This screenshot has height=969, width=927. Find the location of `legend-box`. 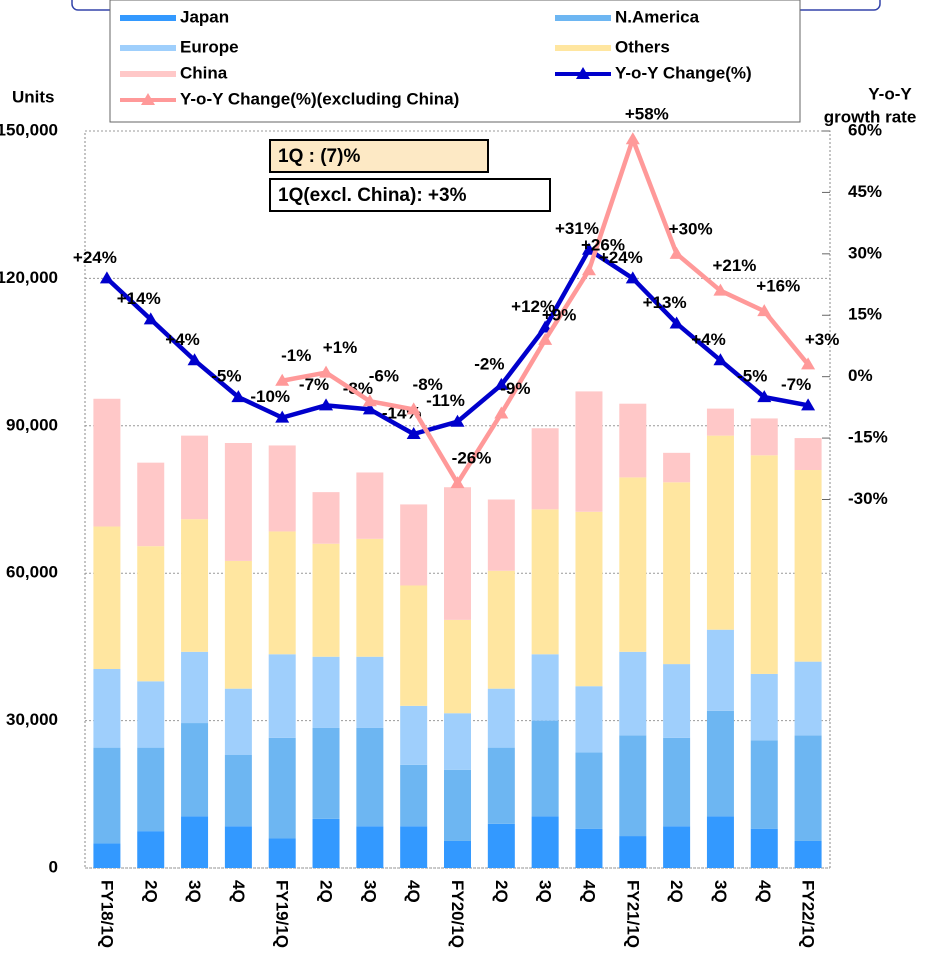

legend-box is located at coordinates (455, 61).